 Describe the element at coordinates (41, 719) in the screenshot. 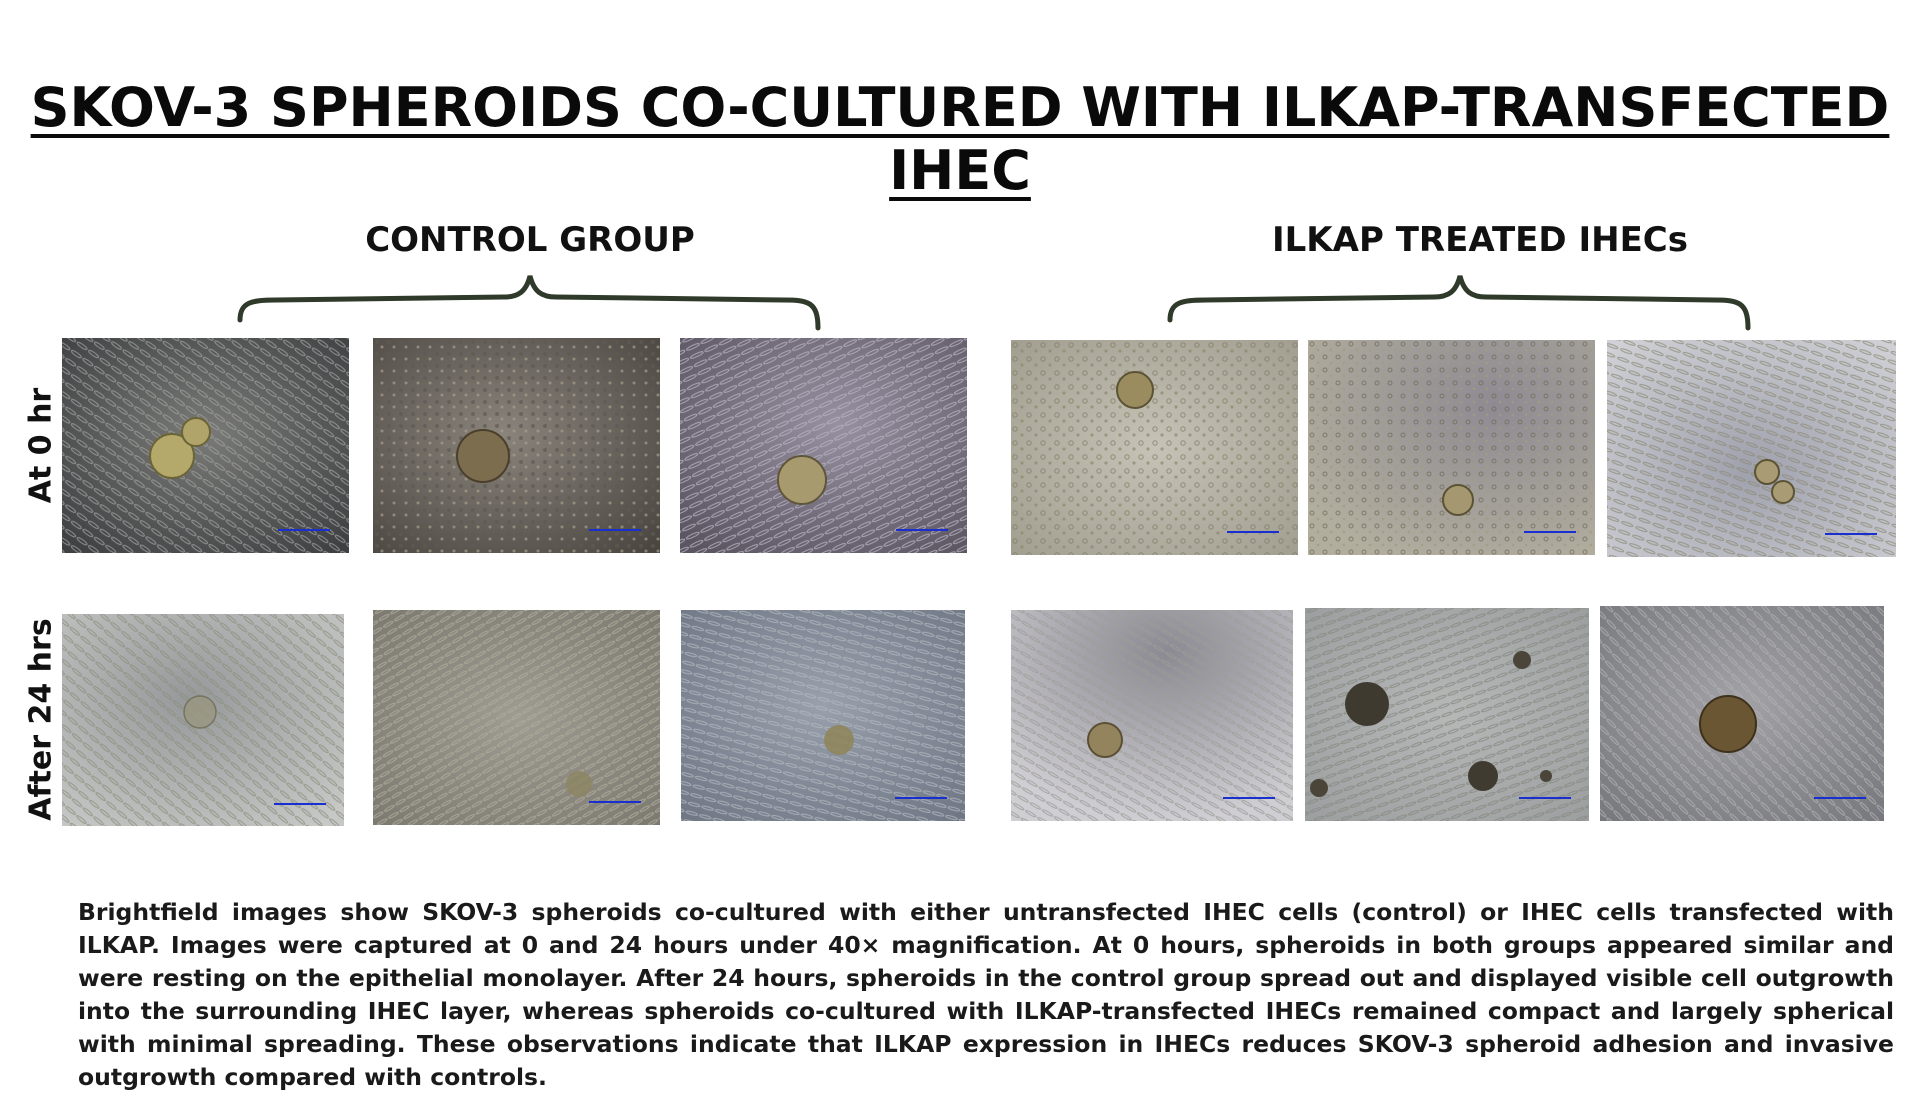

I see `row-label-24hrs: After 24 hrs` at that location.